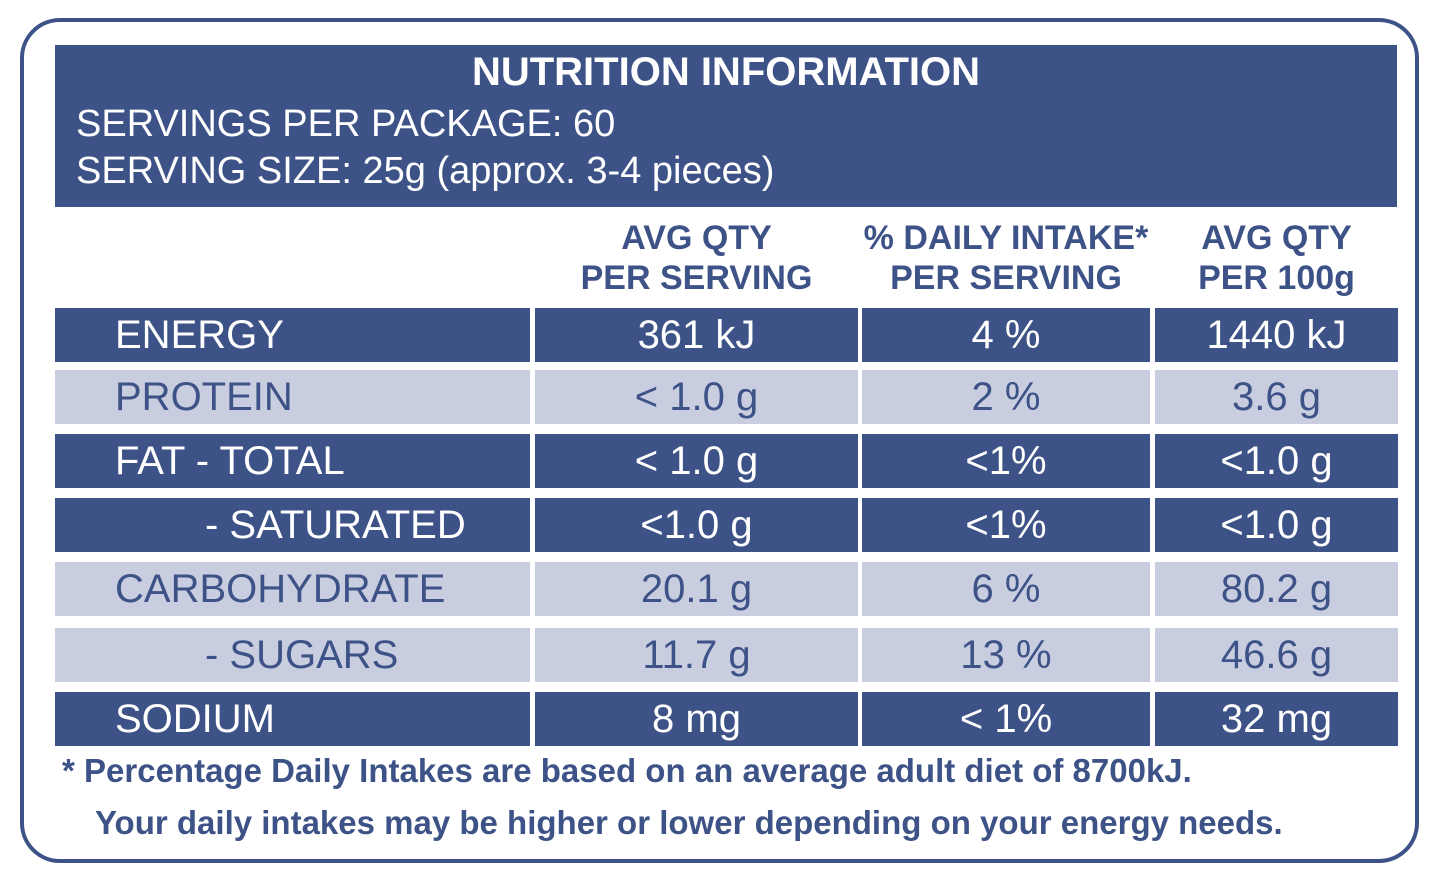 The width and height of the screenshot is (1445, 889). Describe the element at coordinates (292, 397) in the screenshot. I see `nutrient-name: PROTEIN` at that location.